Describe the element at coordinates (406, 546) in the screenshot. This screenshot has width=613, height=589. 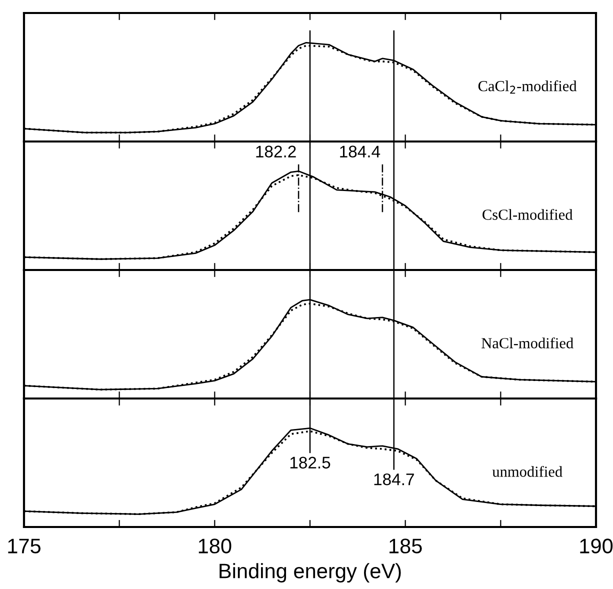
I see `x-tick-label: 185` at that location.